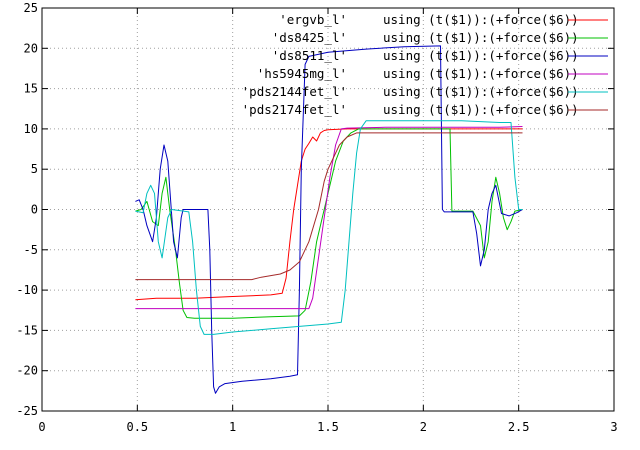  I want to click on x-tick-label: 0.5, so click(137, 427).